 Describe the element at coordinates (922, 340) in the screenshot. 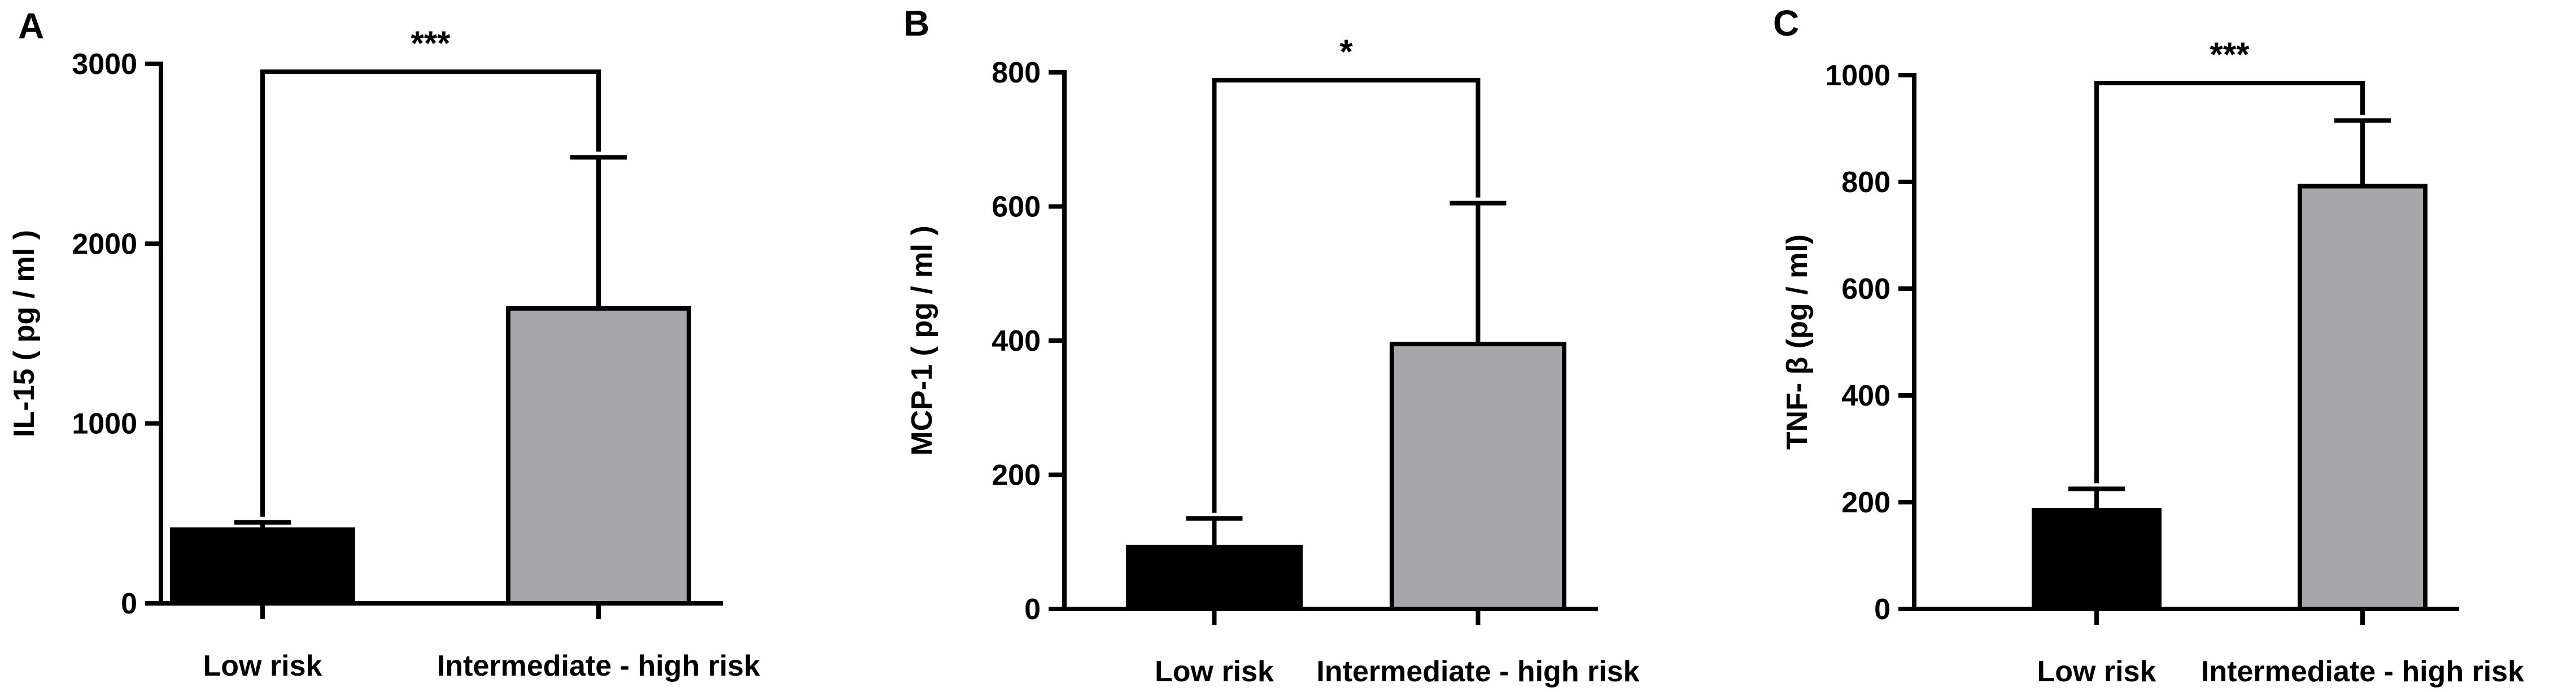

I see `y-axis-label: MCP-1 ( pg / ml )` at that location.